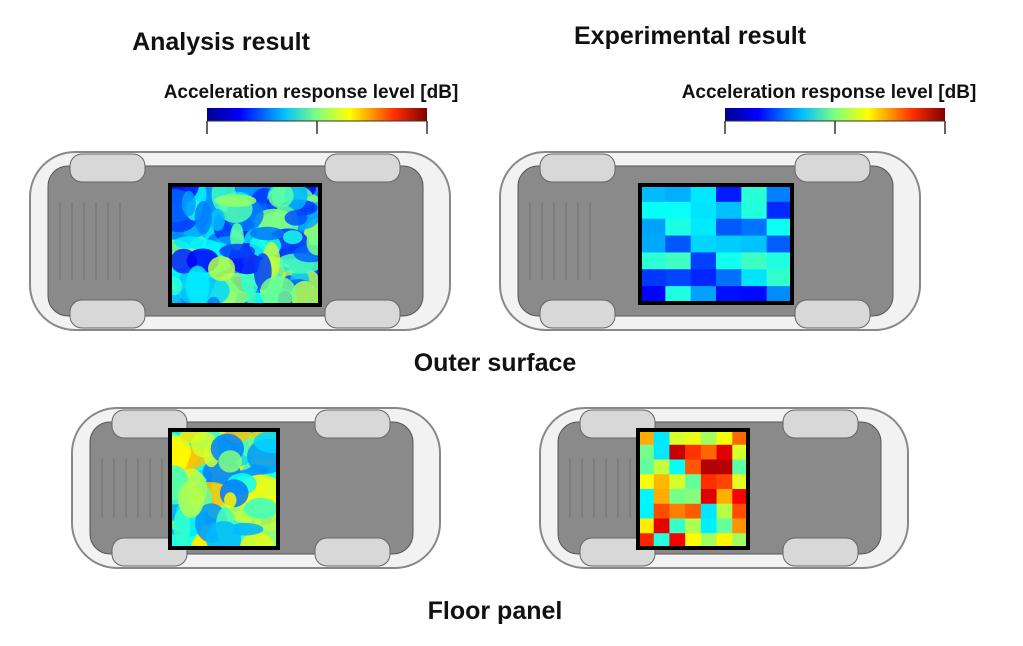 Image resolution: width=1023 pixels, height=646 pixels. Describe the element at coordinates (495, 363) in the screenshot. I see `row-label: Outer surface` at that location.